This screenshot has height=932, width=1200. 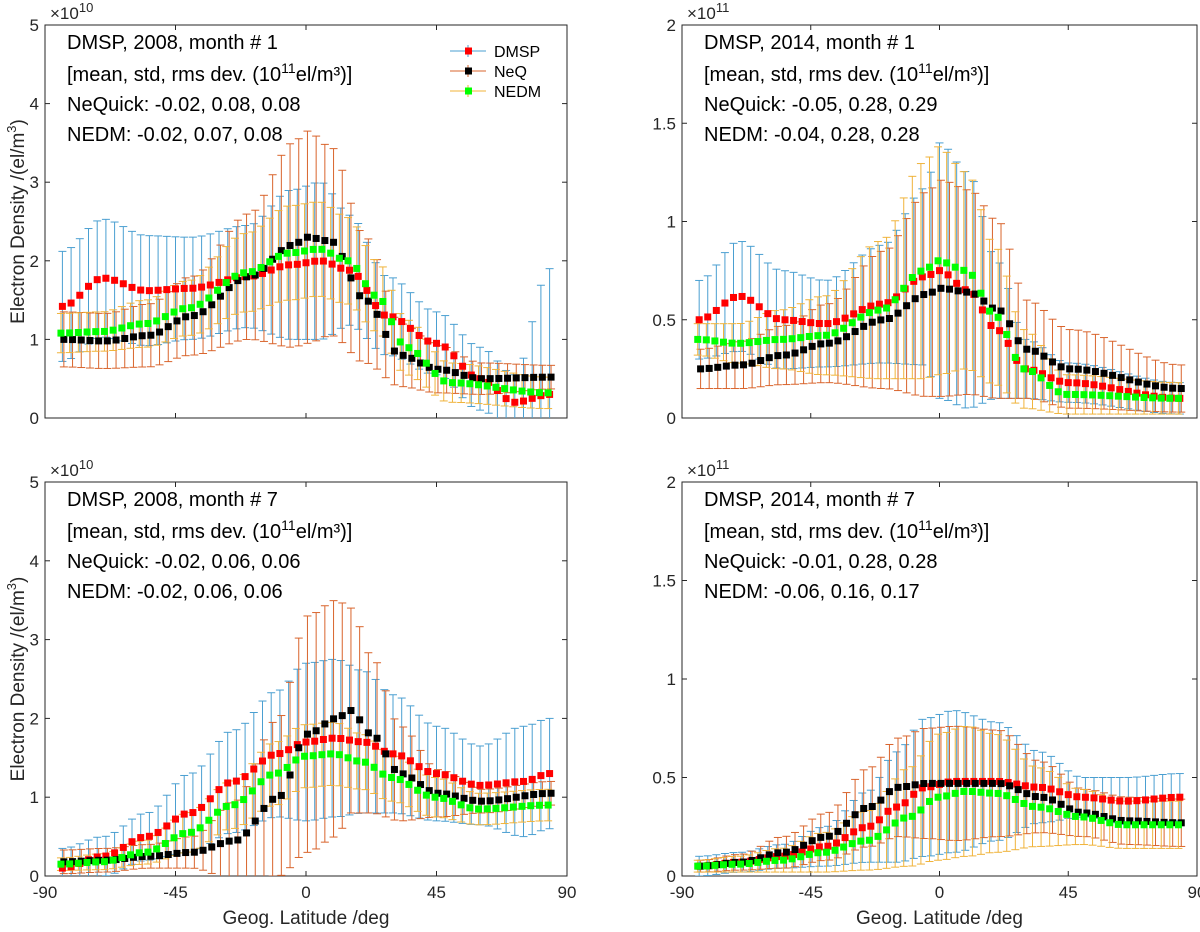 What do you see at coordinates (172, 43) in the screenshot?
I see `panel-title: DMSP, 2008, month # 1` at bounding box center [172, 43].